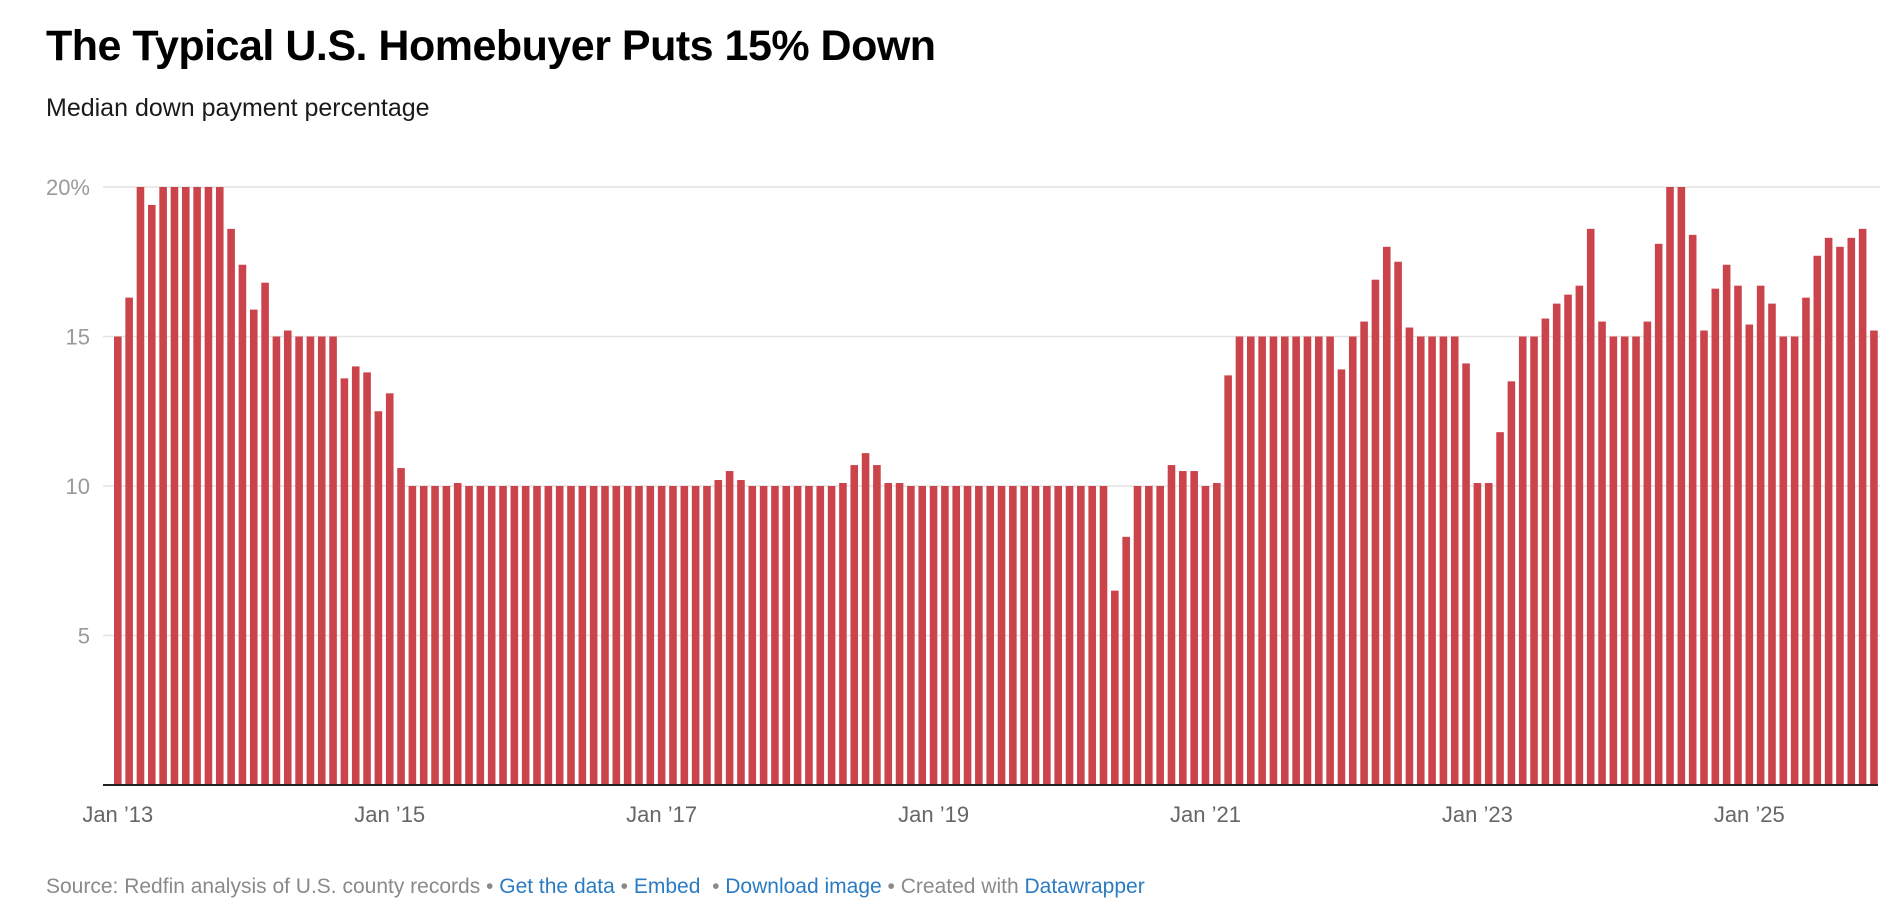 The height and width of the screenshot is (910, 1902). Describe the element at coordinates (1084, 886) in the screenshot. I see `datawrapper-link: Datawrapper` at that location.